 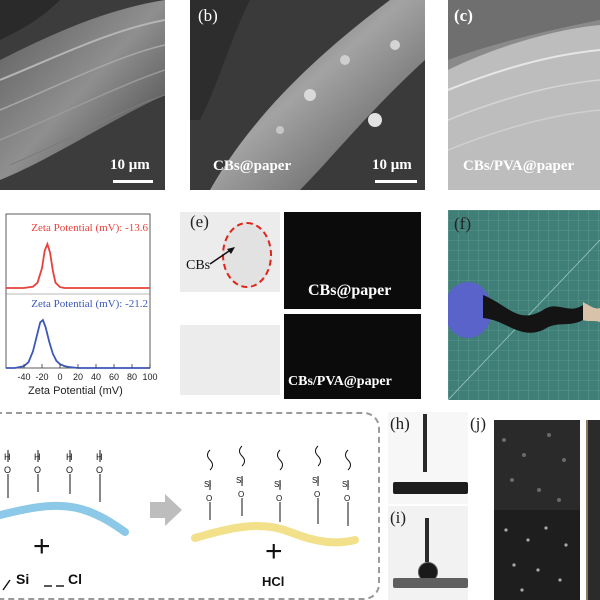 What do you see at coordinates (347, 498) in the screenshot?
I see `atom-o-9: O` at bounding box center [347, 498].